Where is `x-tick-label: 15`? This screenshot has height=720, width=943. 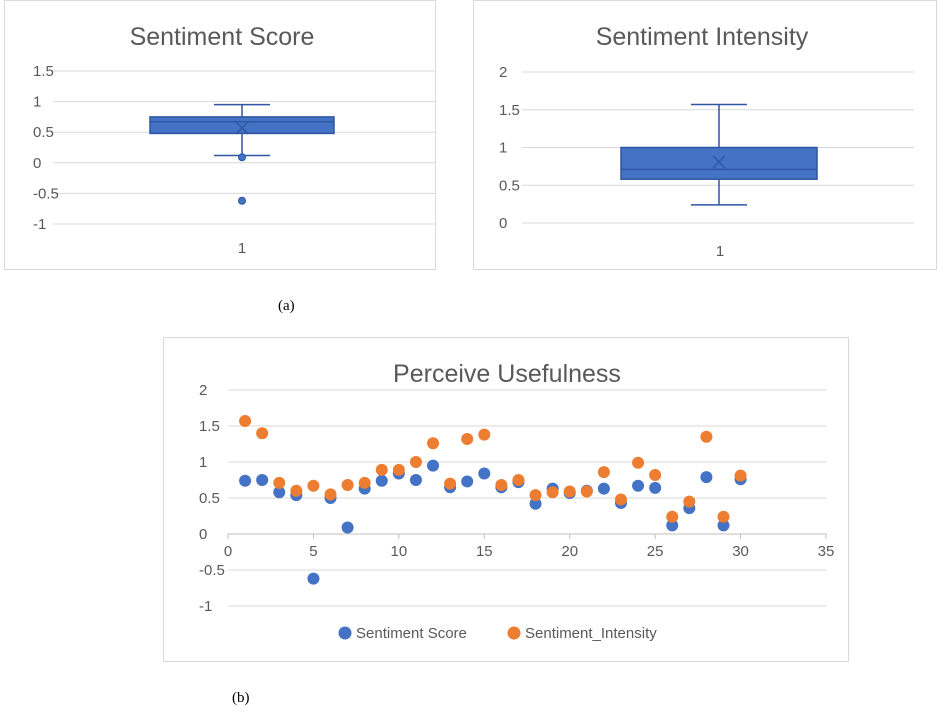 x-tick-label: 15 is located at coordinates (484, 551).